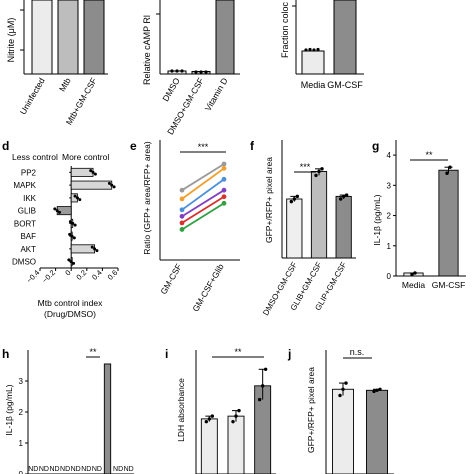 Image resolution: width=474 pixels, height=474 pixels. Describe the element at coordinates (97, 275) in the screenshot. I see `x-tick-label: 0.4` at that location.